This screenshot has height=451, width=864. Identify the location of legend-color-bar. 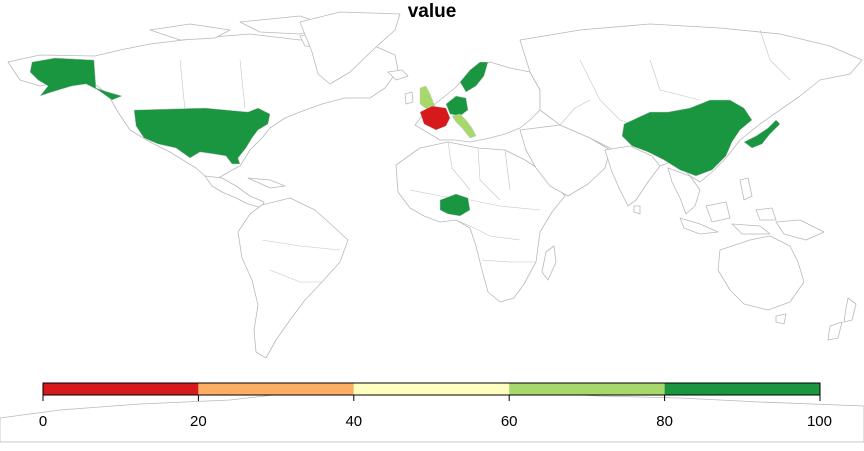
(431, 389).